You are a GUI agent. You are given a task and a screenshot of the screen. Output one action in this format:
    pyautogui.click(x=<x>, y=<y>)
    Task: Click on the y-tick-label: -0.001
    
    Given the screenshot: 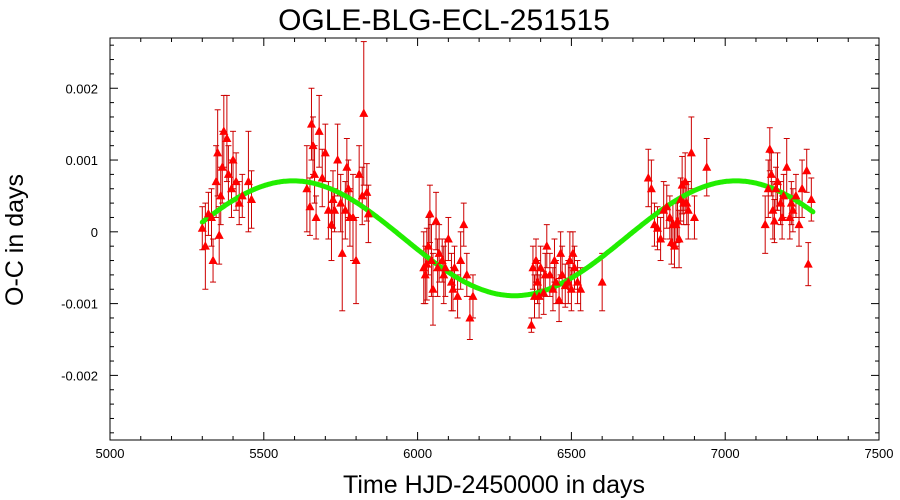 What is the action you would take?
    pyautogui.click(x=79, y=304)
    